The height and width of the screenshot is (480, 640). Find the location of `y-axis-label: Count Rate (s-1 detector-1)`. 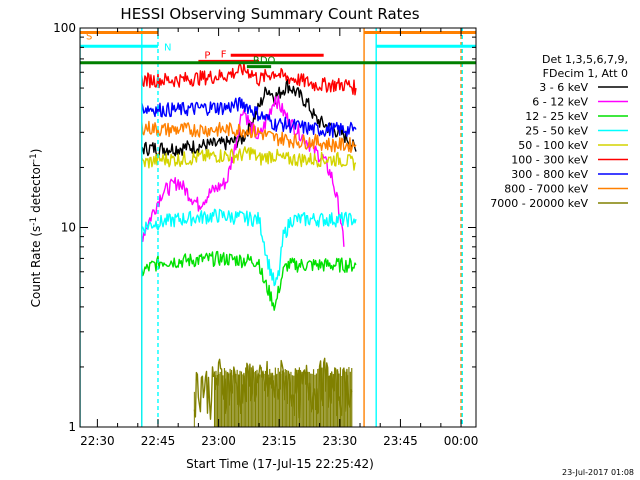

y-axis-label: Count Rate (s-1 detector-1) is located at coordinates (36, 228).